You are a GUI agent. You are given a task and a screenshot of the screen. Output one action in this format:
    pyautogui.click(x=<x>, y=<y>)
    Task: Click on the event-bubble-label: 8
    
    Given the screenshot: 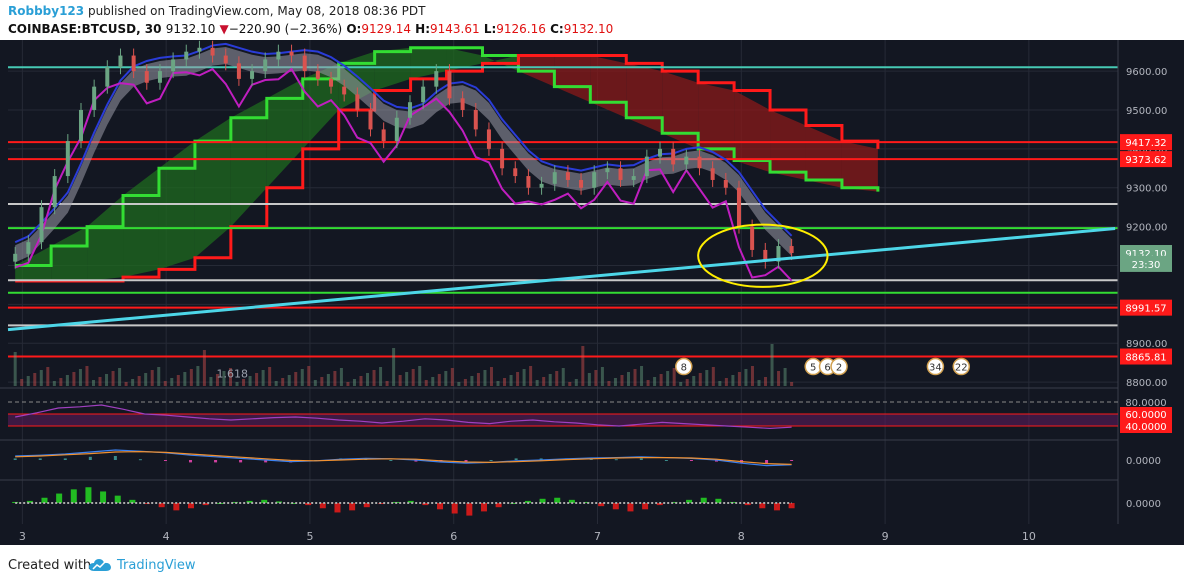 What is the action you would take?
    pyautogui.click(x=684, y=368)
    